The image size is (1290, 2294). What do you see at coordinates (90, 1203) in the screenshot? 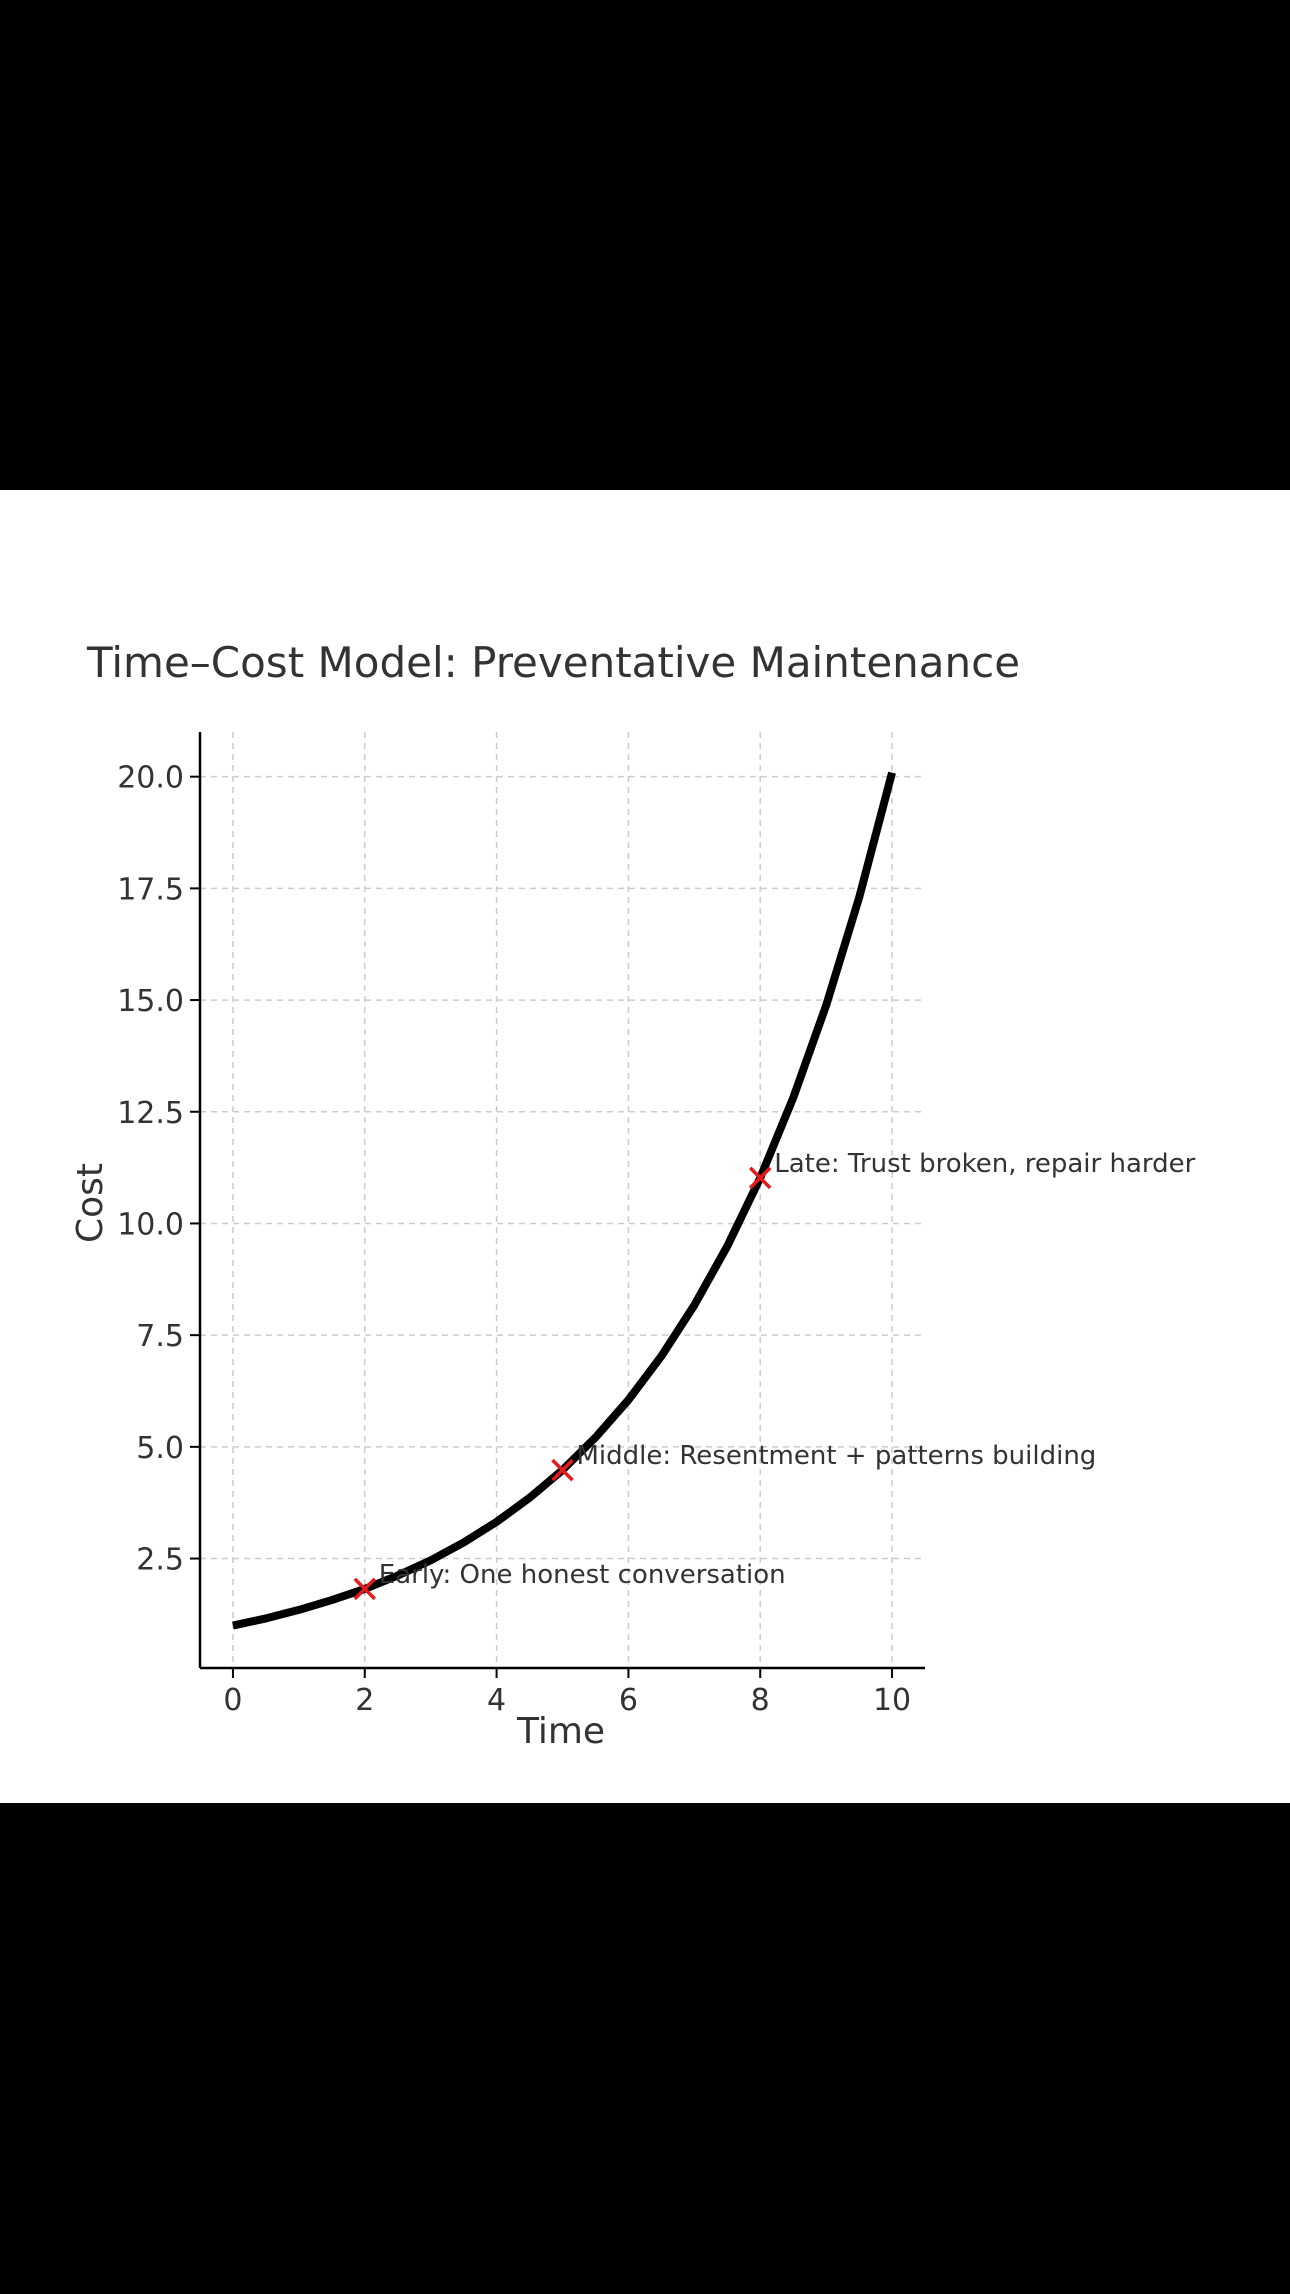
I see `y-axis-label: Cost` at bounding box center [90, 1203].